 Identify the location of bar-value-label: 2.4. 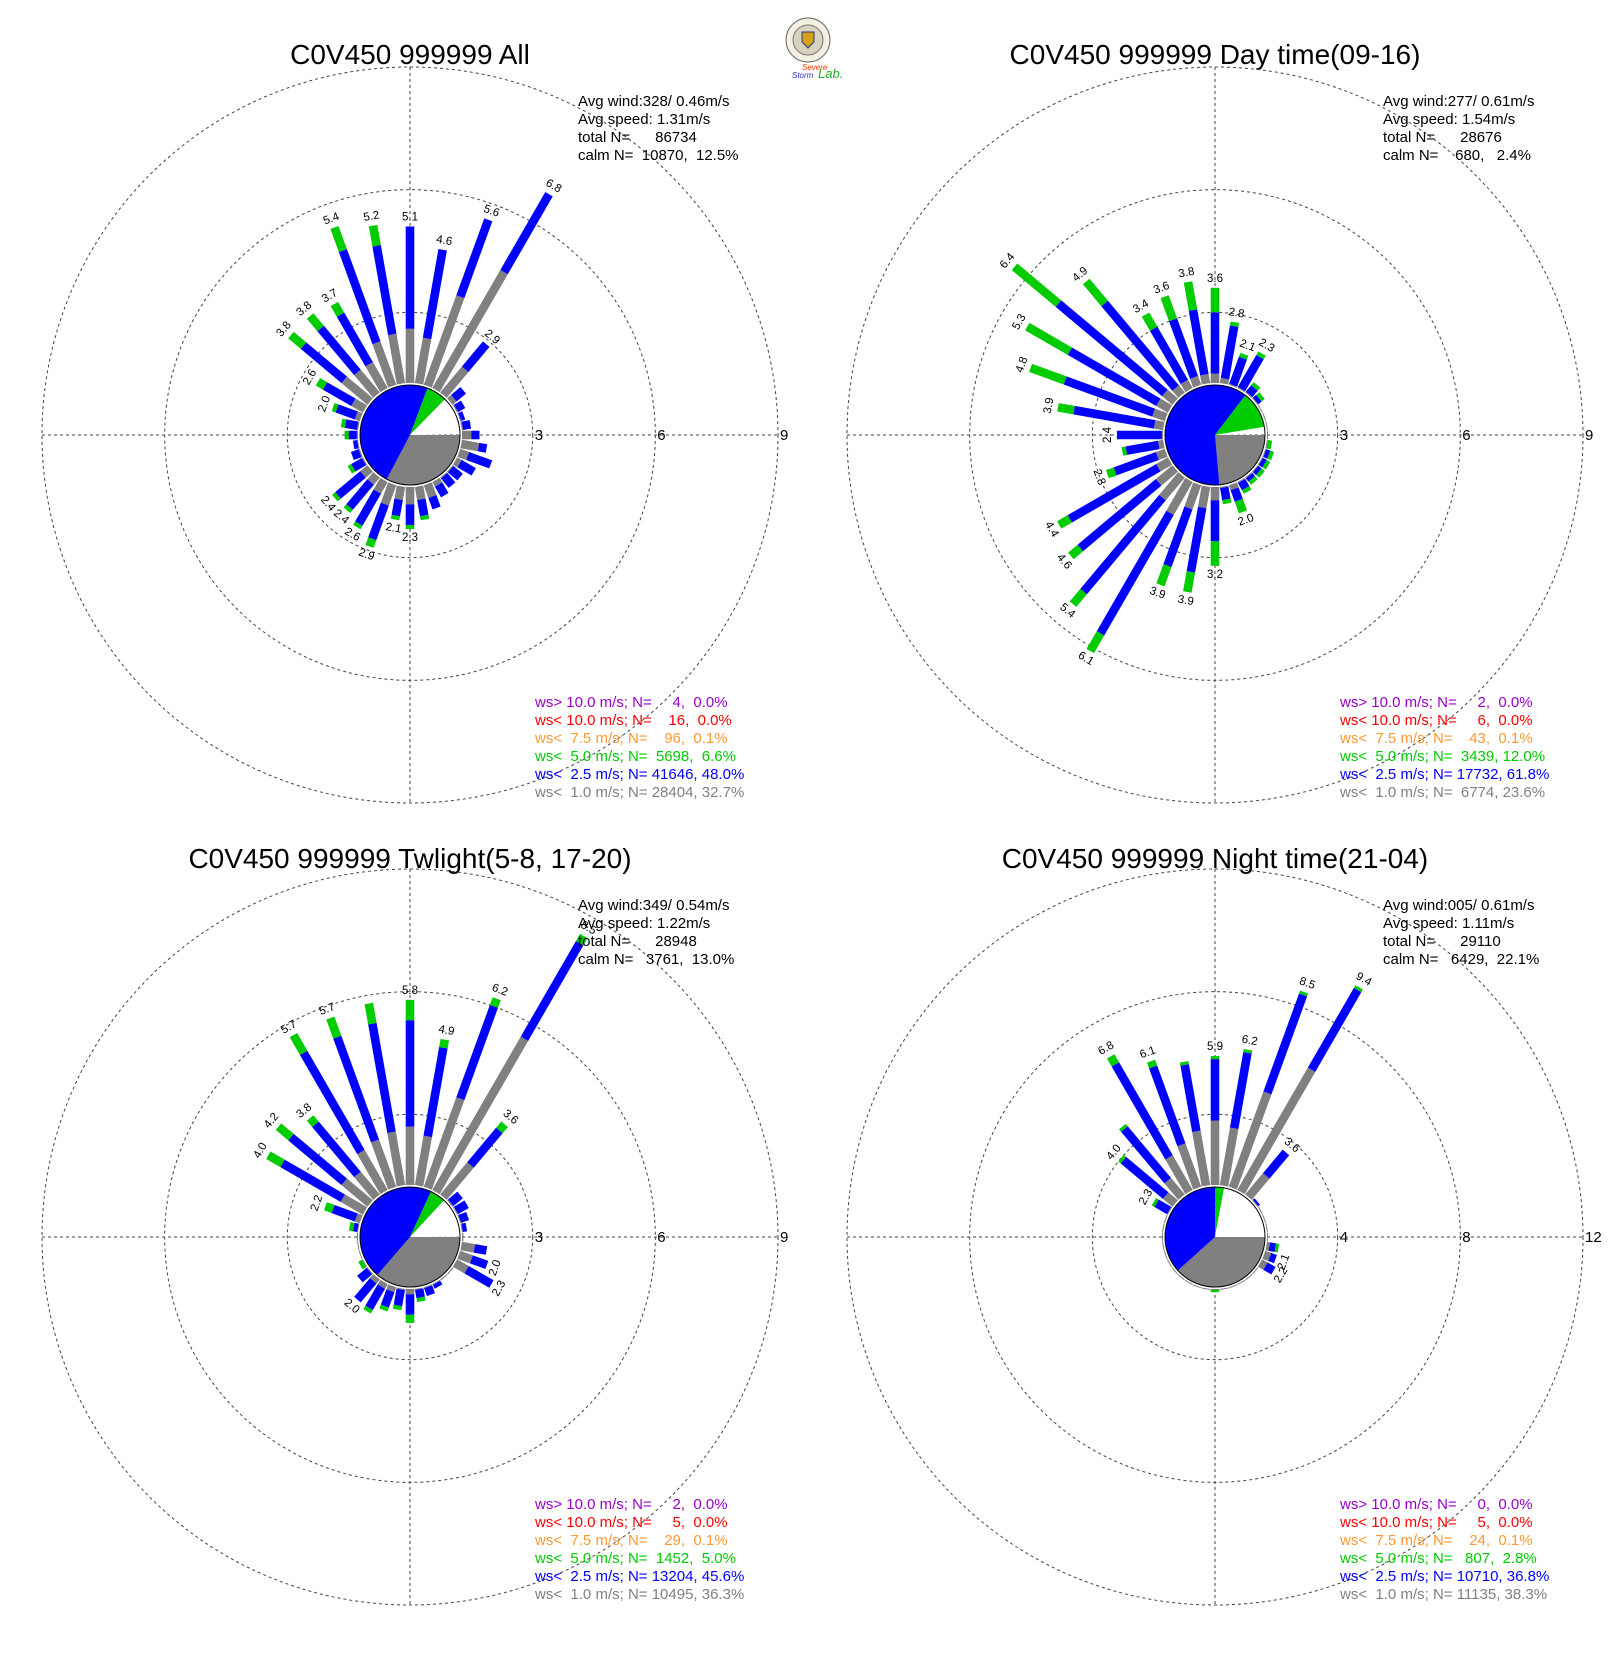
(1108, 434).